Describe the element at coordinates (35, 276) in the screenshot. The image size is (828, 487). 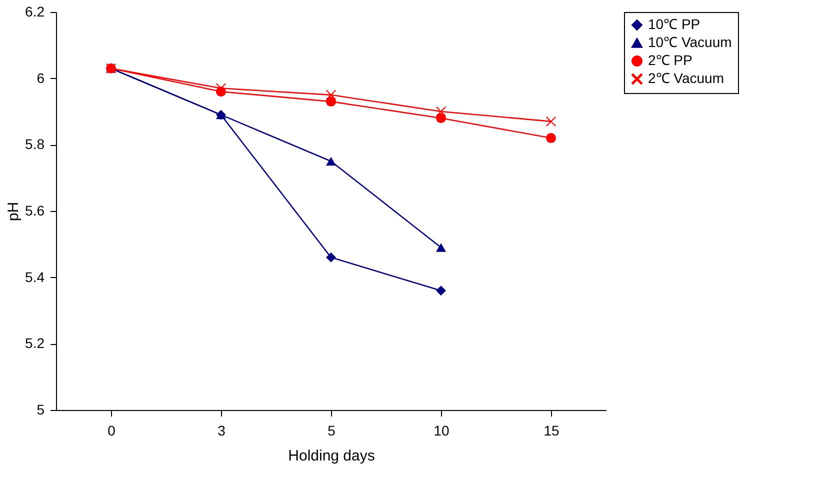
I see `y-tick-label: 5.4` at that location.